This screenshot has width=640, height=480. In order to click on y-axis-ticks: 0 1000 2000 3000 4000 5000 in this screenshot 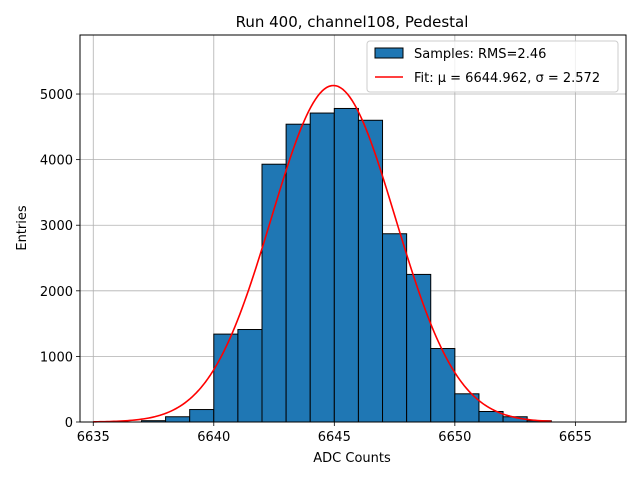, I will do `click(60, 259)`.